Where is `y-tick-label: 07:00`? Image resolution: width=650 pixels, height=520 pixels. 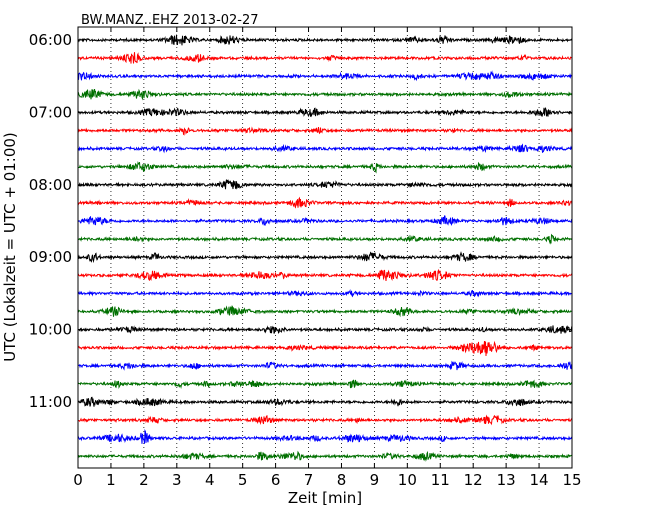
y-tick-label: 07:00 is located at coordinates (50, 112).